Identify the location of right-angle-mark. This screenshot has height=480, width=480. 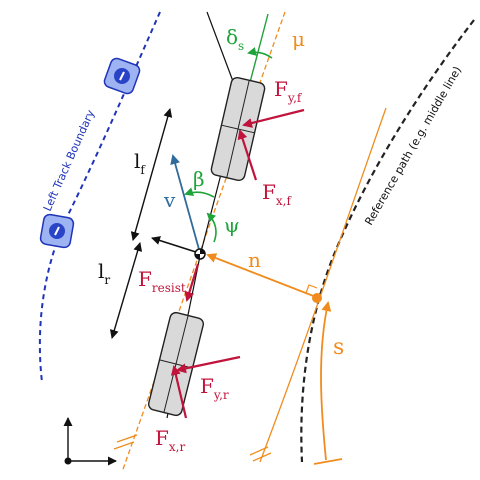
(311, 289).